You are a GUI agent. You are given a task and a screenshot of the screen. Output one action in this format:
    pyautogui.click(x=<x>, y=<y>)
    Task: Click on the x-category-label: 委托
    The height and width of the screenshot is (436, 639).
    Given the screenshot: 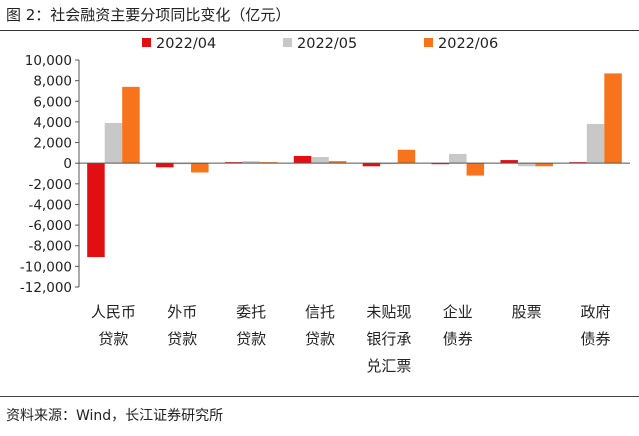 What is the action you would take?
    pyautogui.click(x=251, y=312)
    